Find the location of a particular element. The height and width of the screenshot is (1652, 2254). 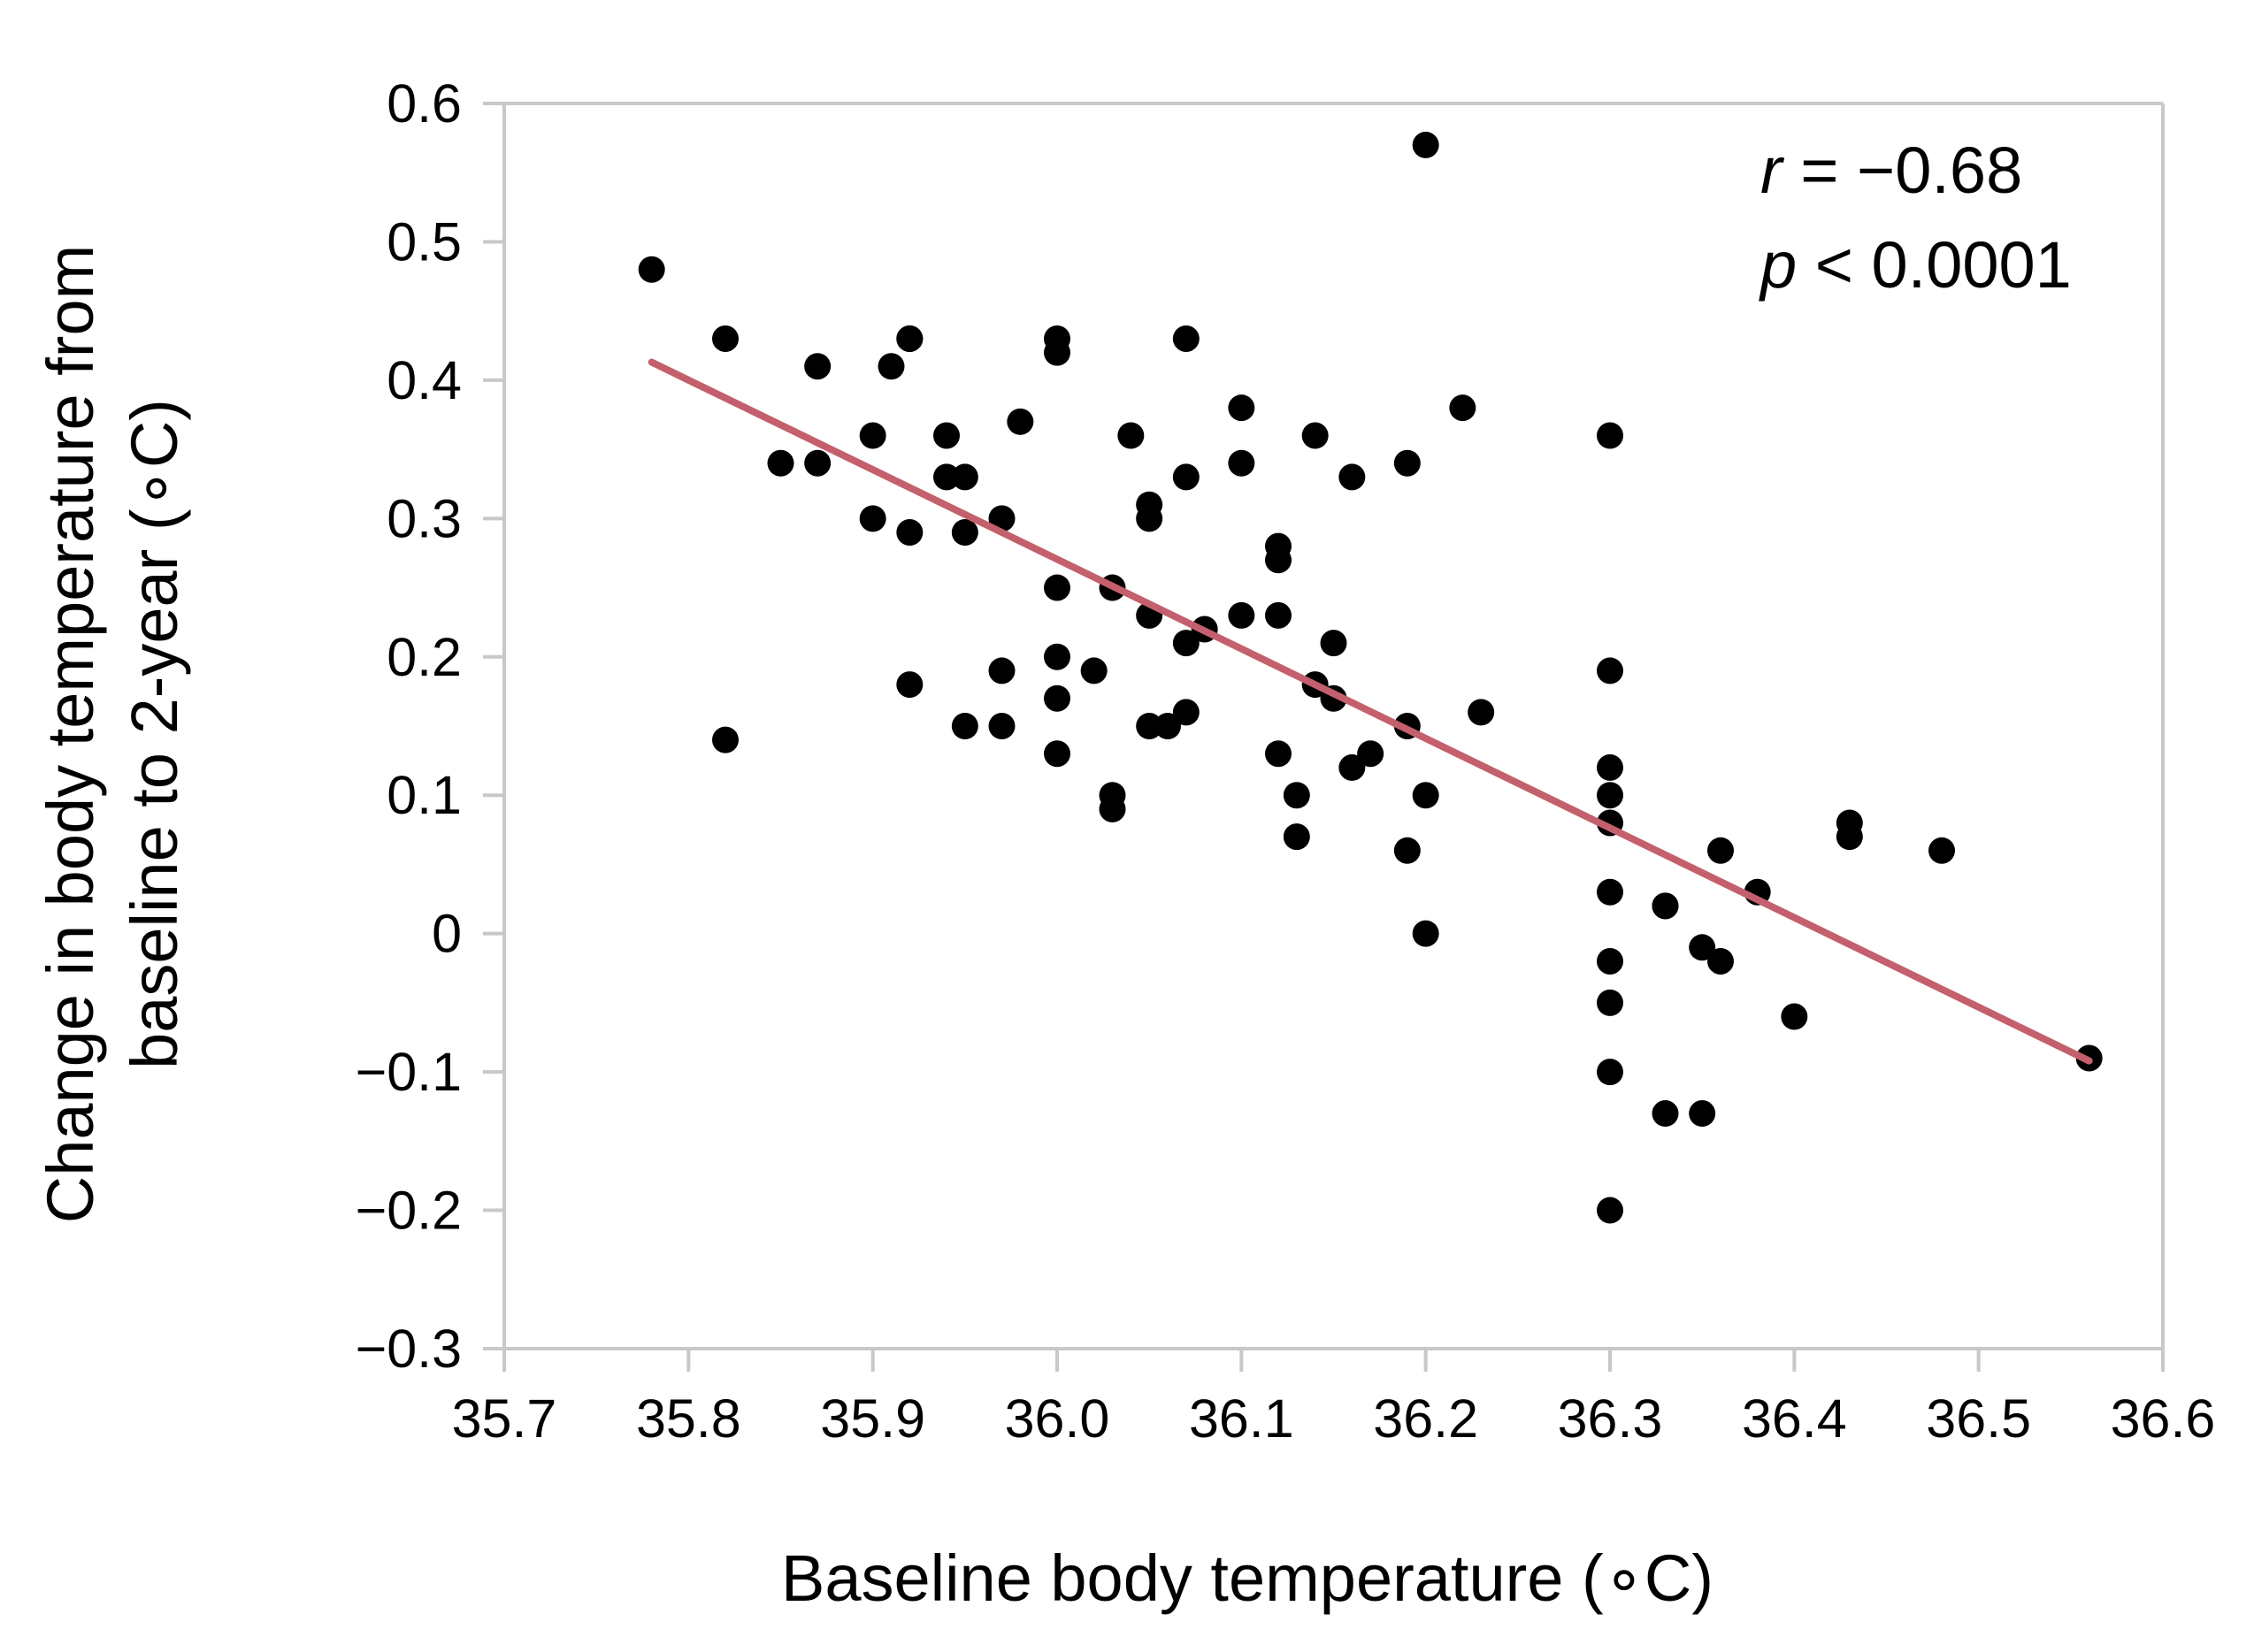

r-annotation: r = −0.68 is located at coordinates (1891, 170).